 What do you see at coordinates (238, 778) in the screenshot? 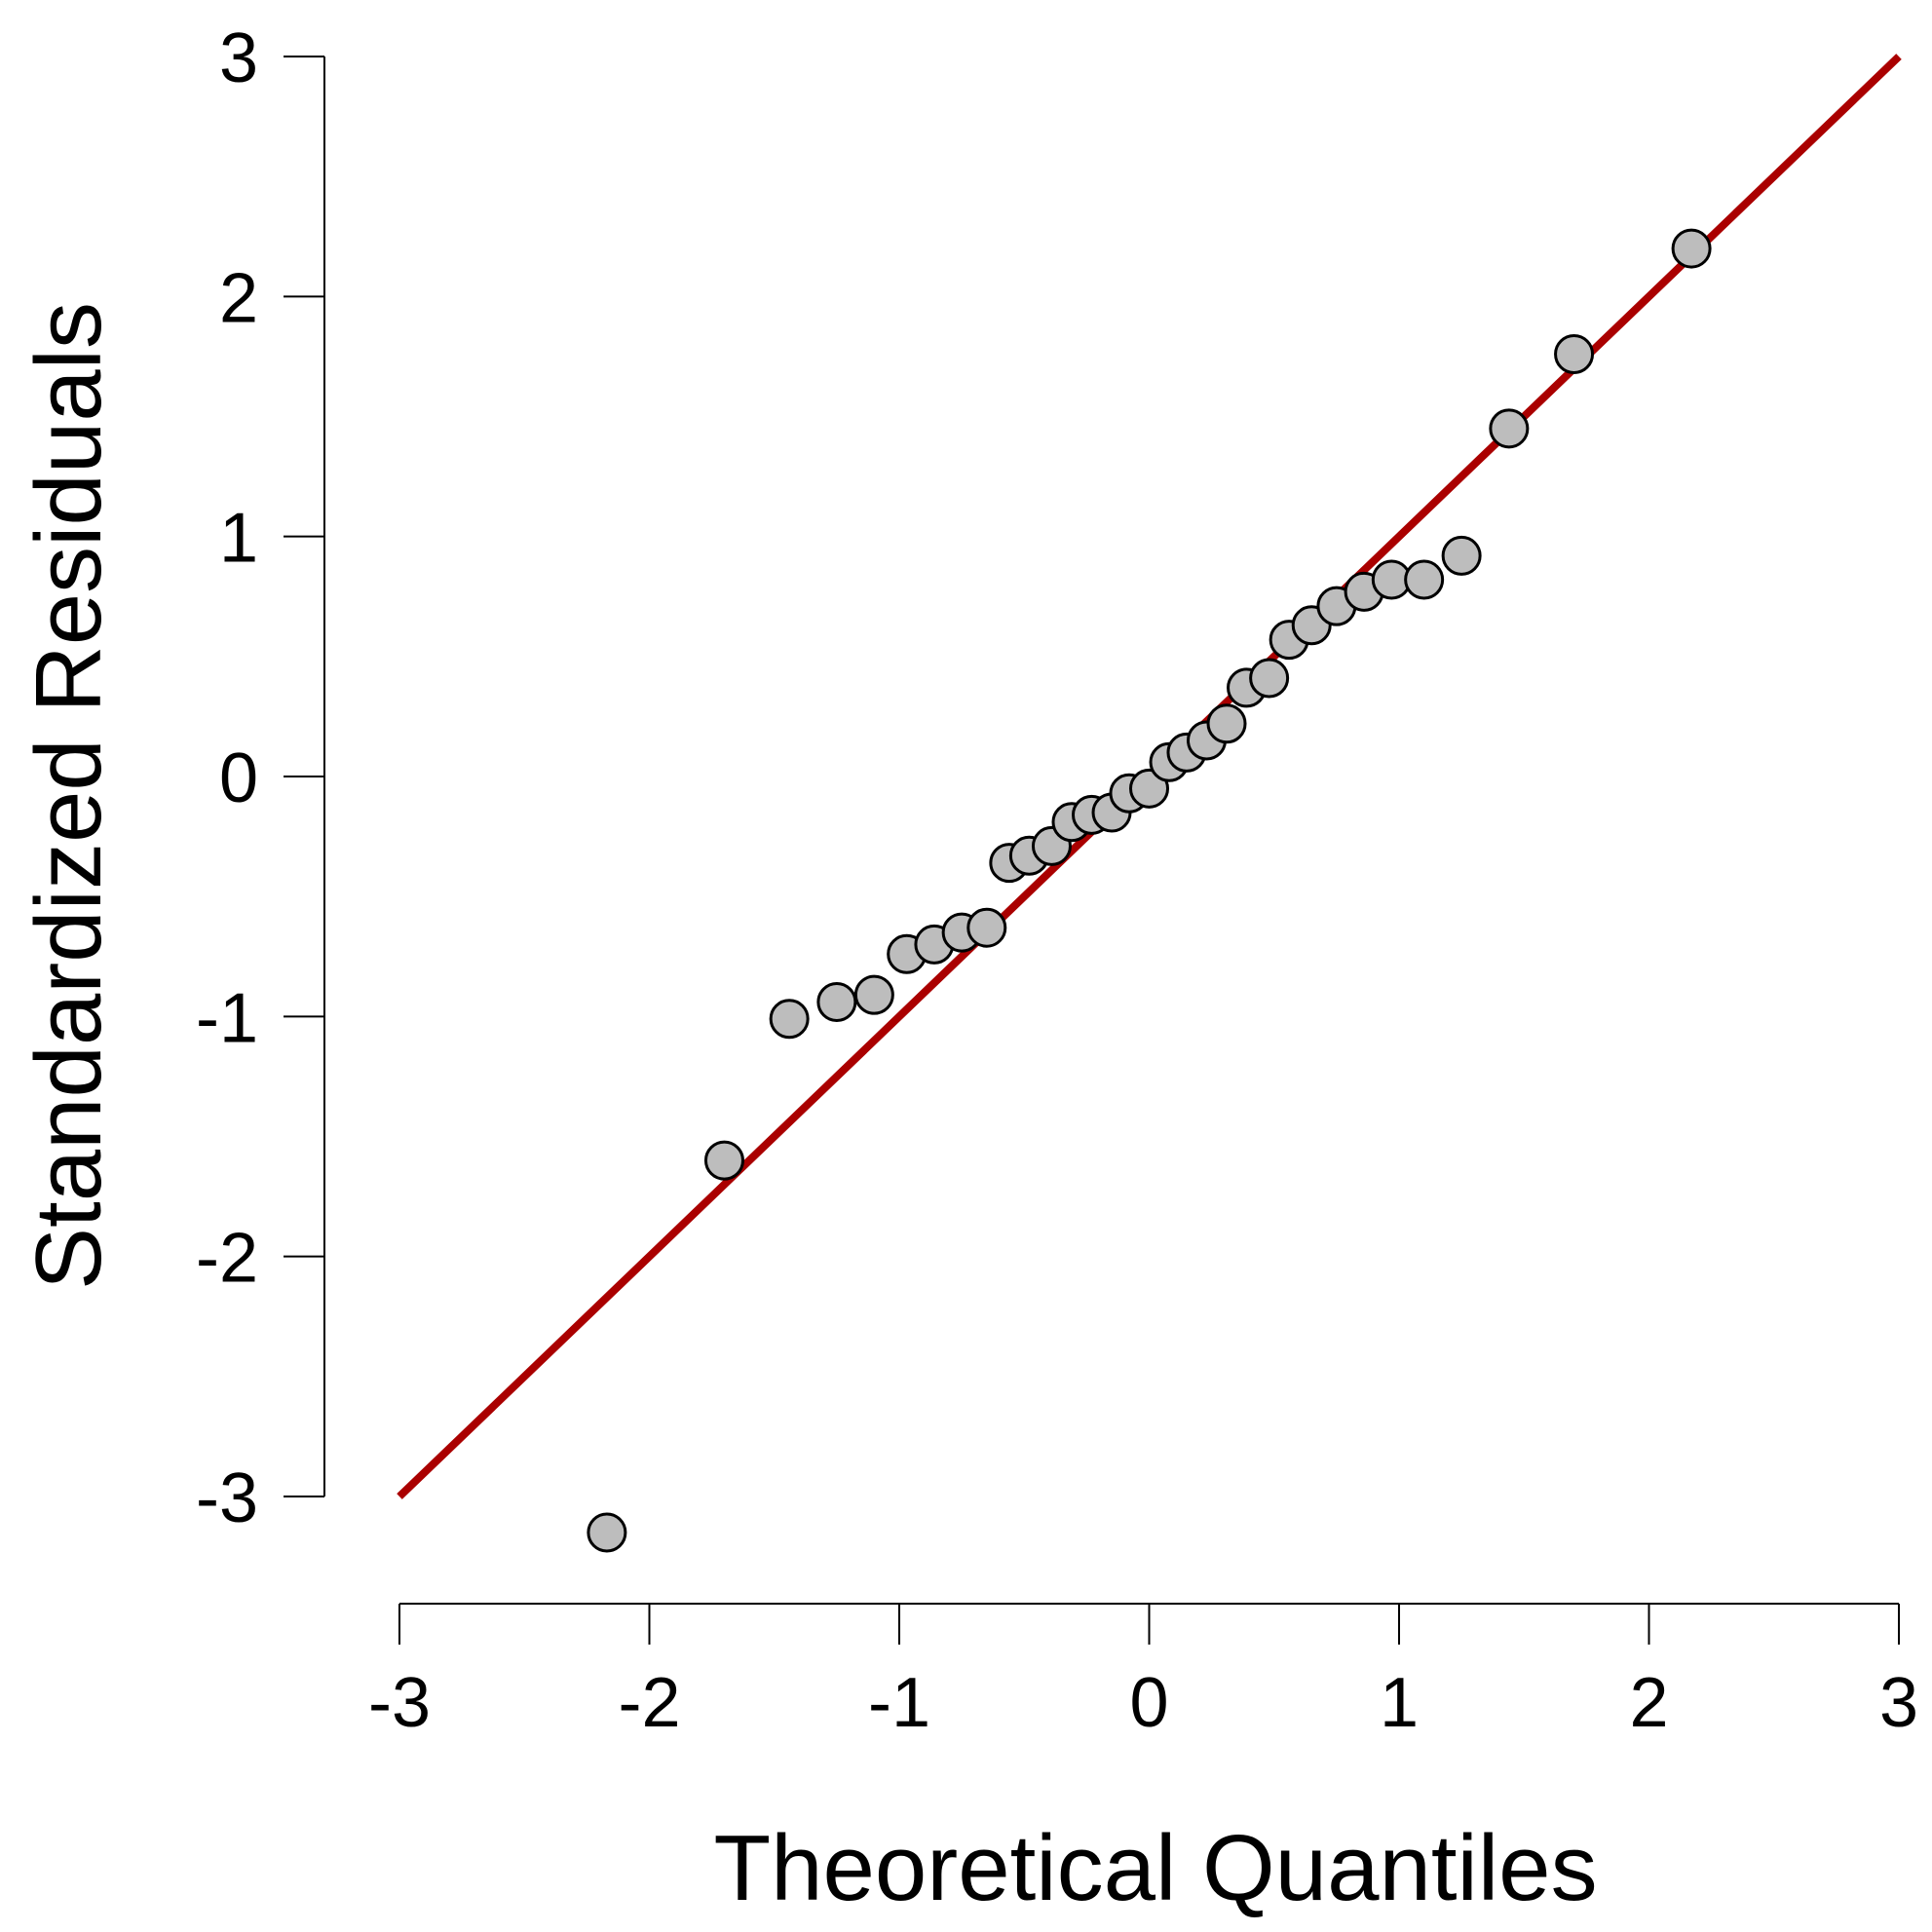
I see `y-tick-label: 0` at bounding box center [238, 778].